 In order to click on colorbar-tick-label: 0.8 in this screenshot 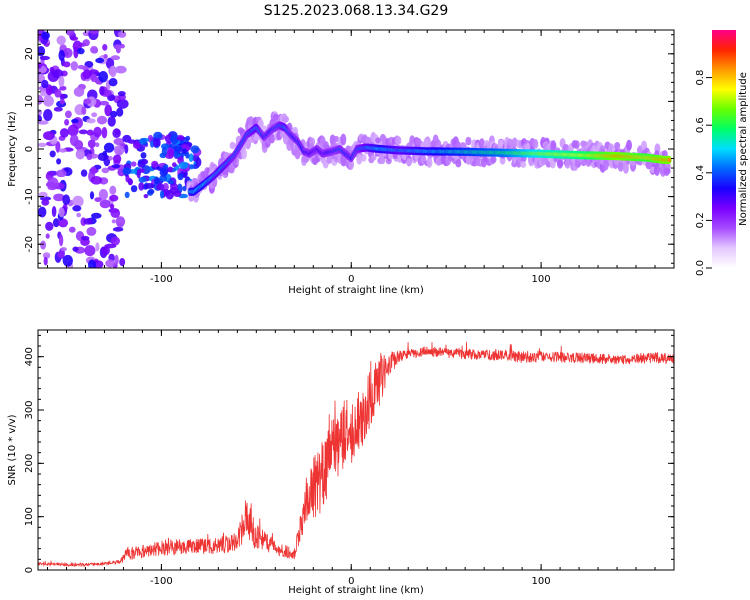, I will do `click(700, 78)`.